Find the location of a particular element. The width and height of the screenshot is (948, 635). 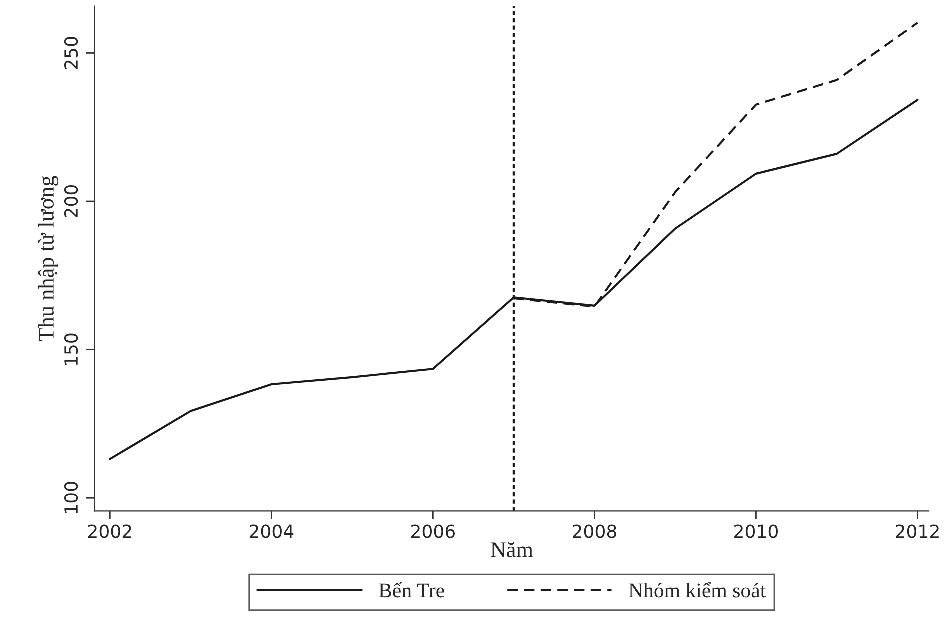

x-tick-label: 2004 is located at coordinates (272, 531).